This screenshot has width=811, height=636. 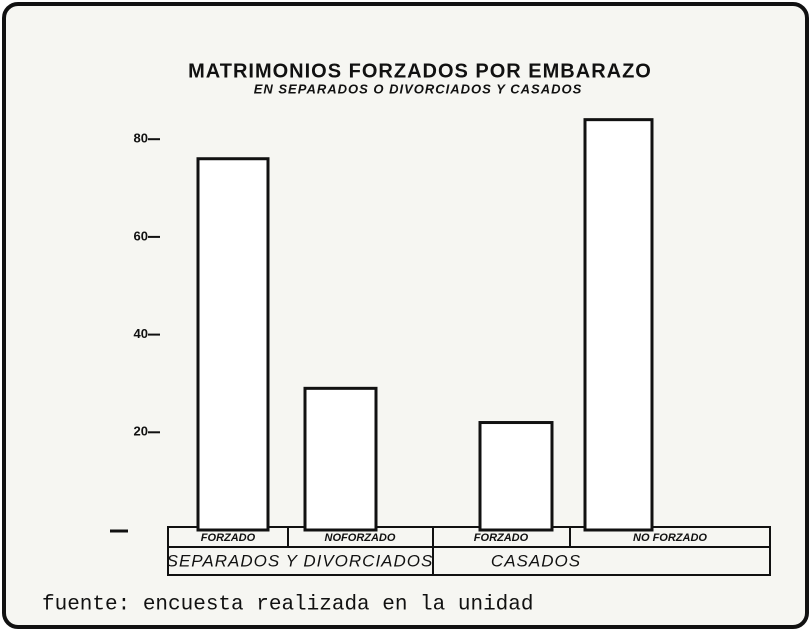 What do you see at coordinates (469, 561) in the screenshot?
I see `group-row` at bounding box center [469, 561].